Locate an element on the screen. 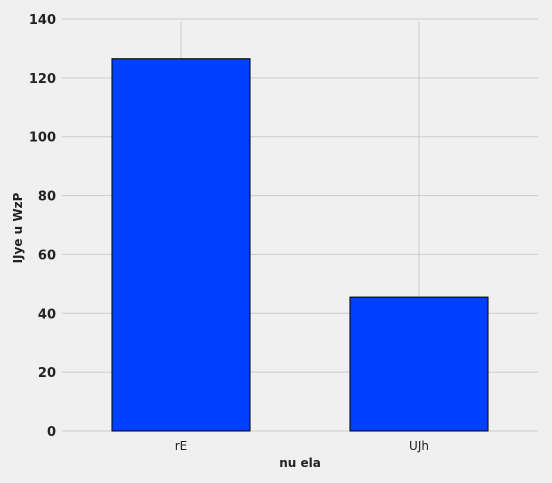 The height and width of the screenshot is (483, 552). y-tick-labels: 0 20 40 60 80 100 120 140 is located at coordinates (42, 226).